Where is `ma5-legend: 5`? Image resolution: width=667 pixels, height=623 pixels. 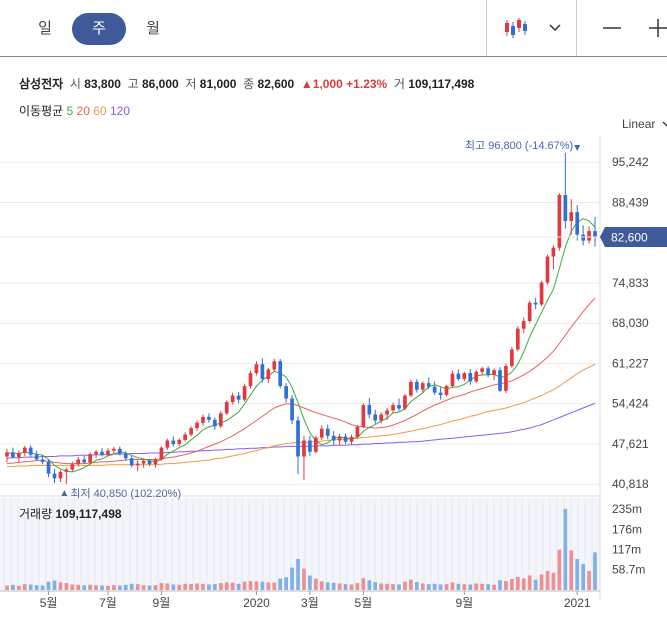 ma5-legend: 5 is located at coordinates (70, 111).